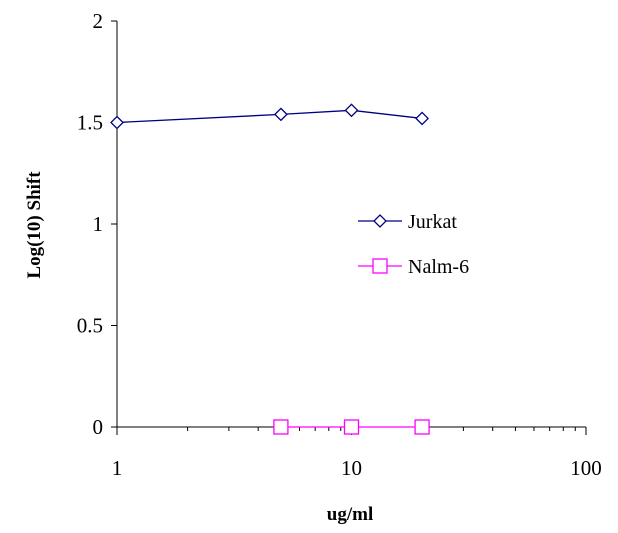  What do you see at coordinates (350, 514) in the screenshot?
I see `x-axis-title: ug/ml` at bounding box center [350, 514].